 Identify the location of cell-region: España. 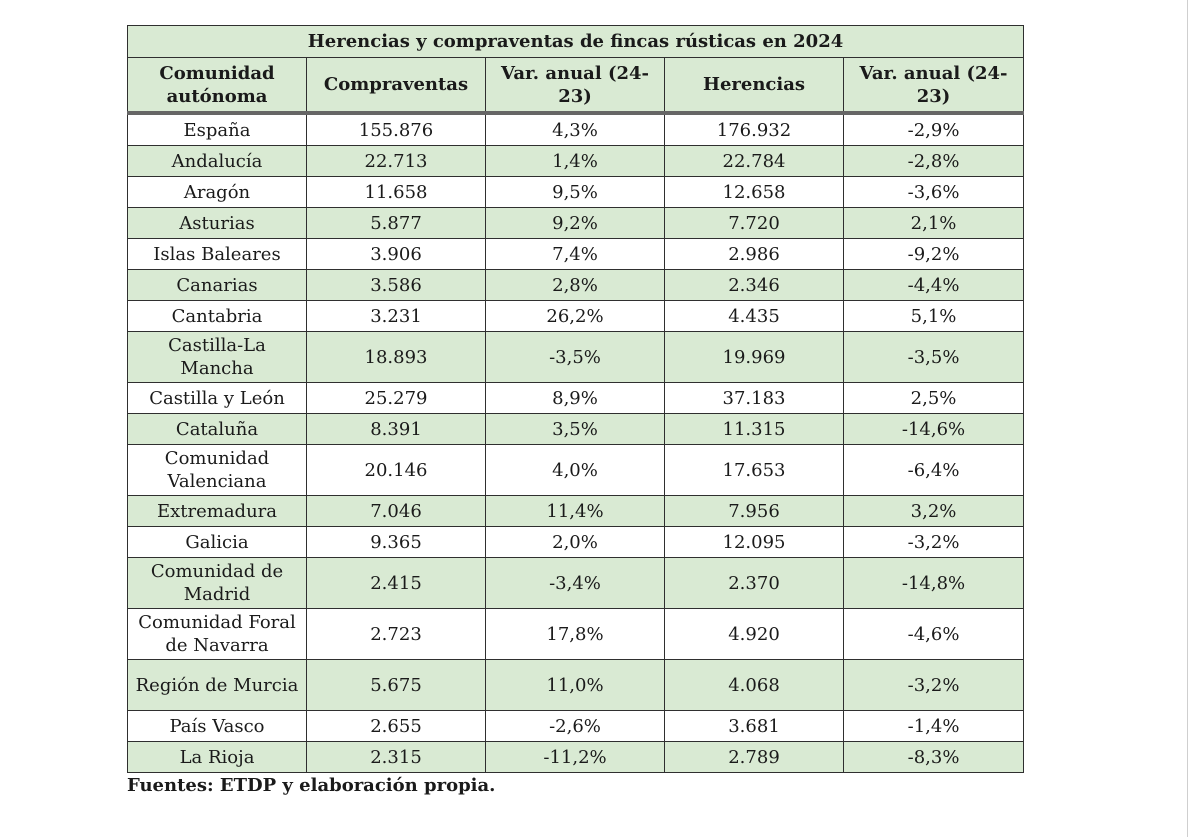
(217, 128).